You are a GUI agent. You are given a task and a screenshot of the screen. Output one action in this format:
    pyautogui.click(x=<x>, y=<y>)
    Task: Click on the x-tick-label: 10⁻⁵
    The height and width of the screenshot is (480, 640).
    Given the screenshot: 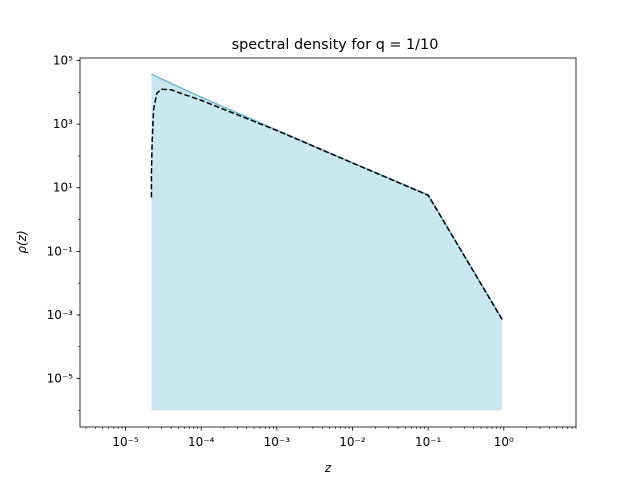 What is the action you would take?
    pyautogui.click(x=125, y=442)
    